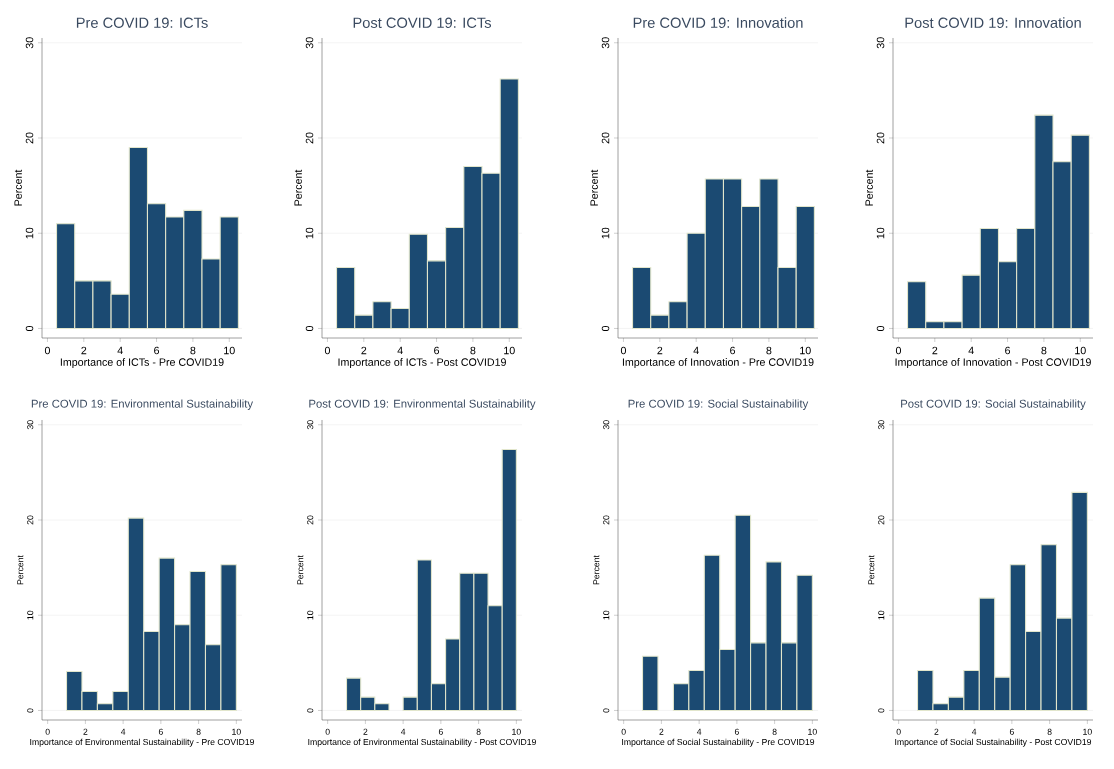  What do you see at coordinates (718, 363) in the screenshot?
I see `x-axis-title: Importance of Innovation - Pre COVID19` at bounding box center [718, 363].